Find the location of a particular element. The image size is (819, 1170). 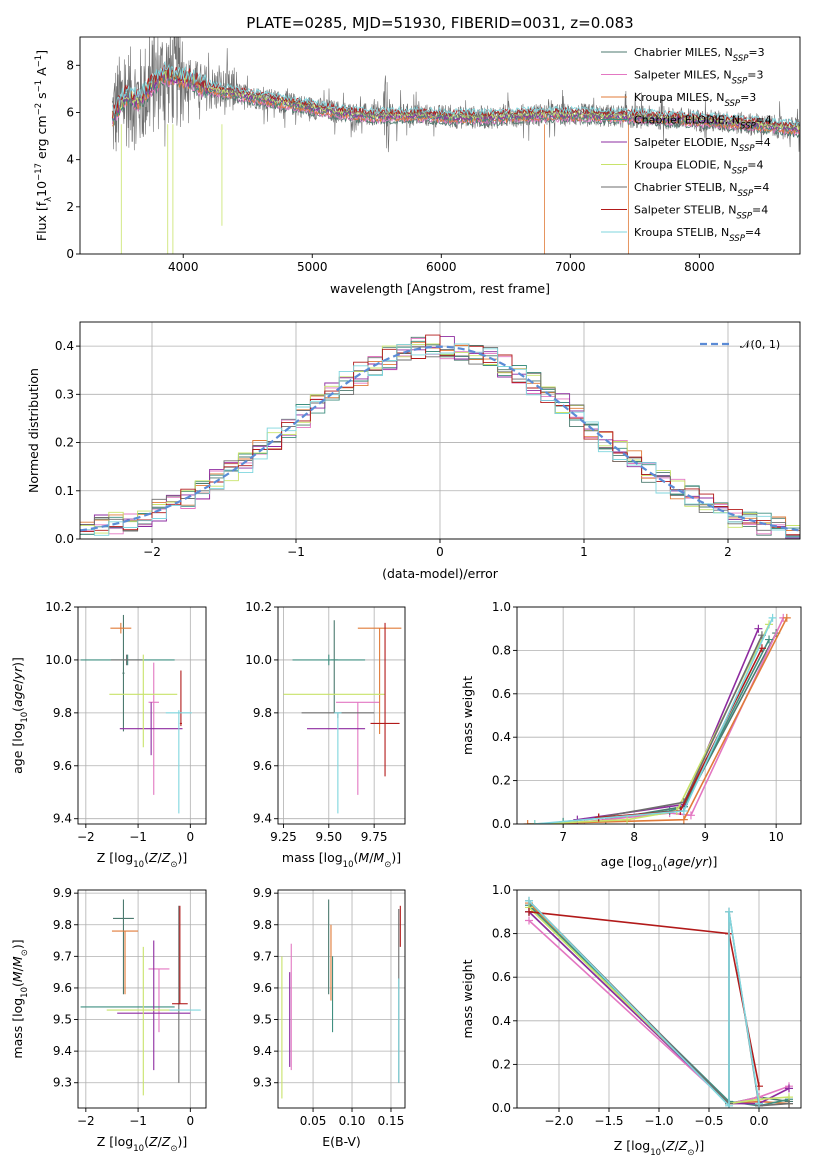

y-tick-label: 10.0 is located at coordinates (258, 660).